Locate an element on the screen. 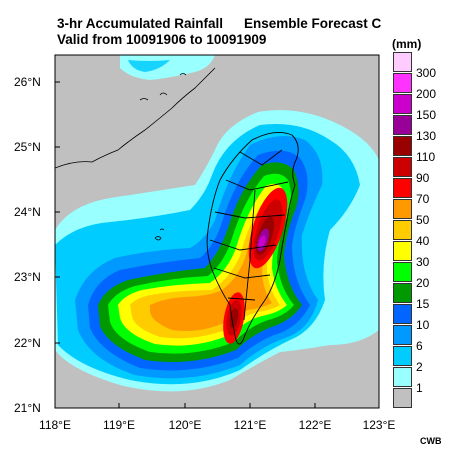 The image size is (450, 450). agency-credit: CWB is located at coordinates (431, 441).